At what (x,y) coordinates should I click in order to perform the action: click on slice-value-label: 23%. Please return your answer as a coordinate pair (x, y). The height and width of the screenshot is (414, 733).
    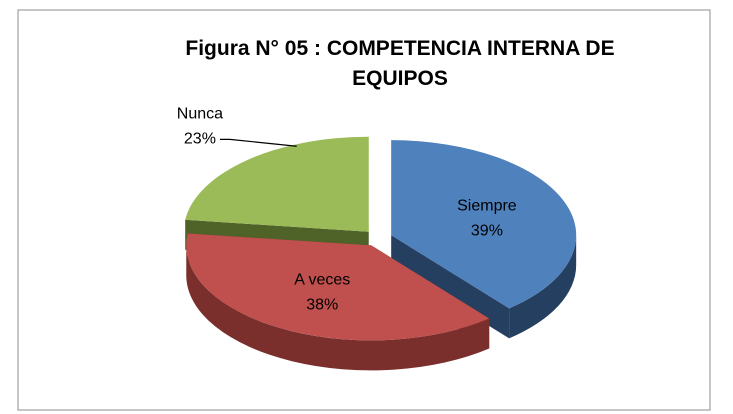
    Looking at the image, I should click on (200, 139).